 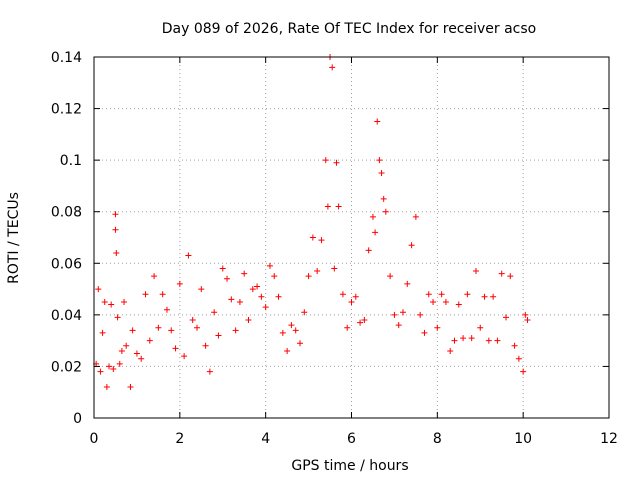 I want to click on y-tick-label: 0.06, so click(x=66, y=264).